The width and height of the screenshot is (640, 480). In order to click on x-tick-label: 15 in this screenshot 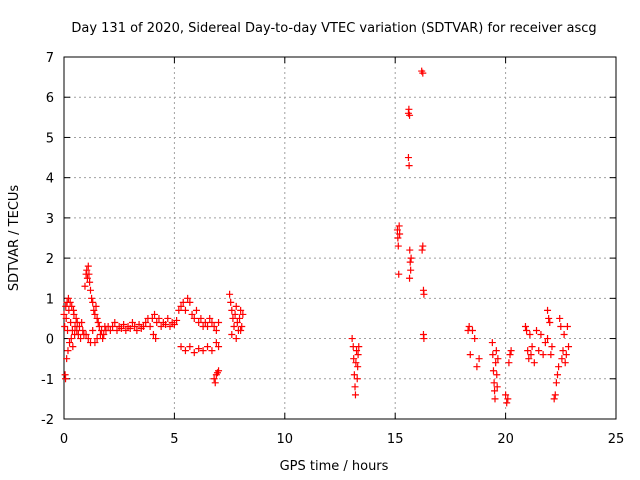, I will do `click(395, 439)`.